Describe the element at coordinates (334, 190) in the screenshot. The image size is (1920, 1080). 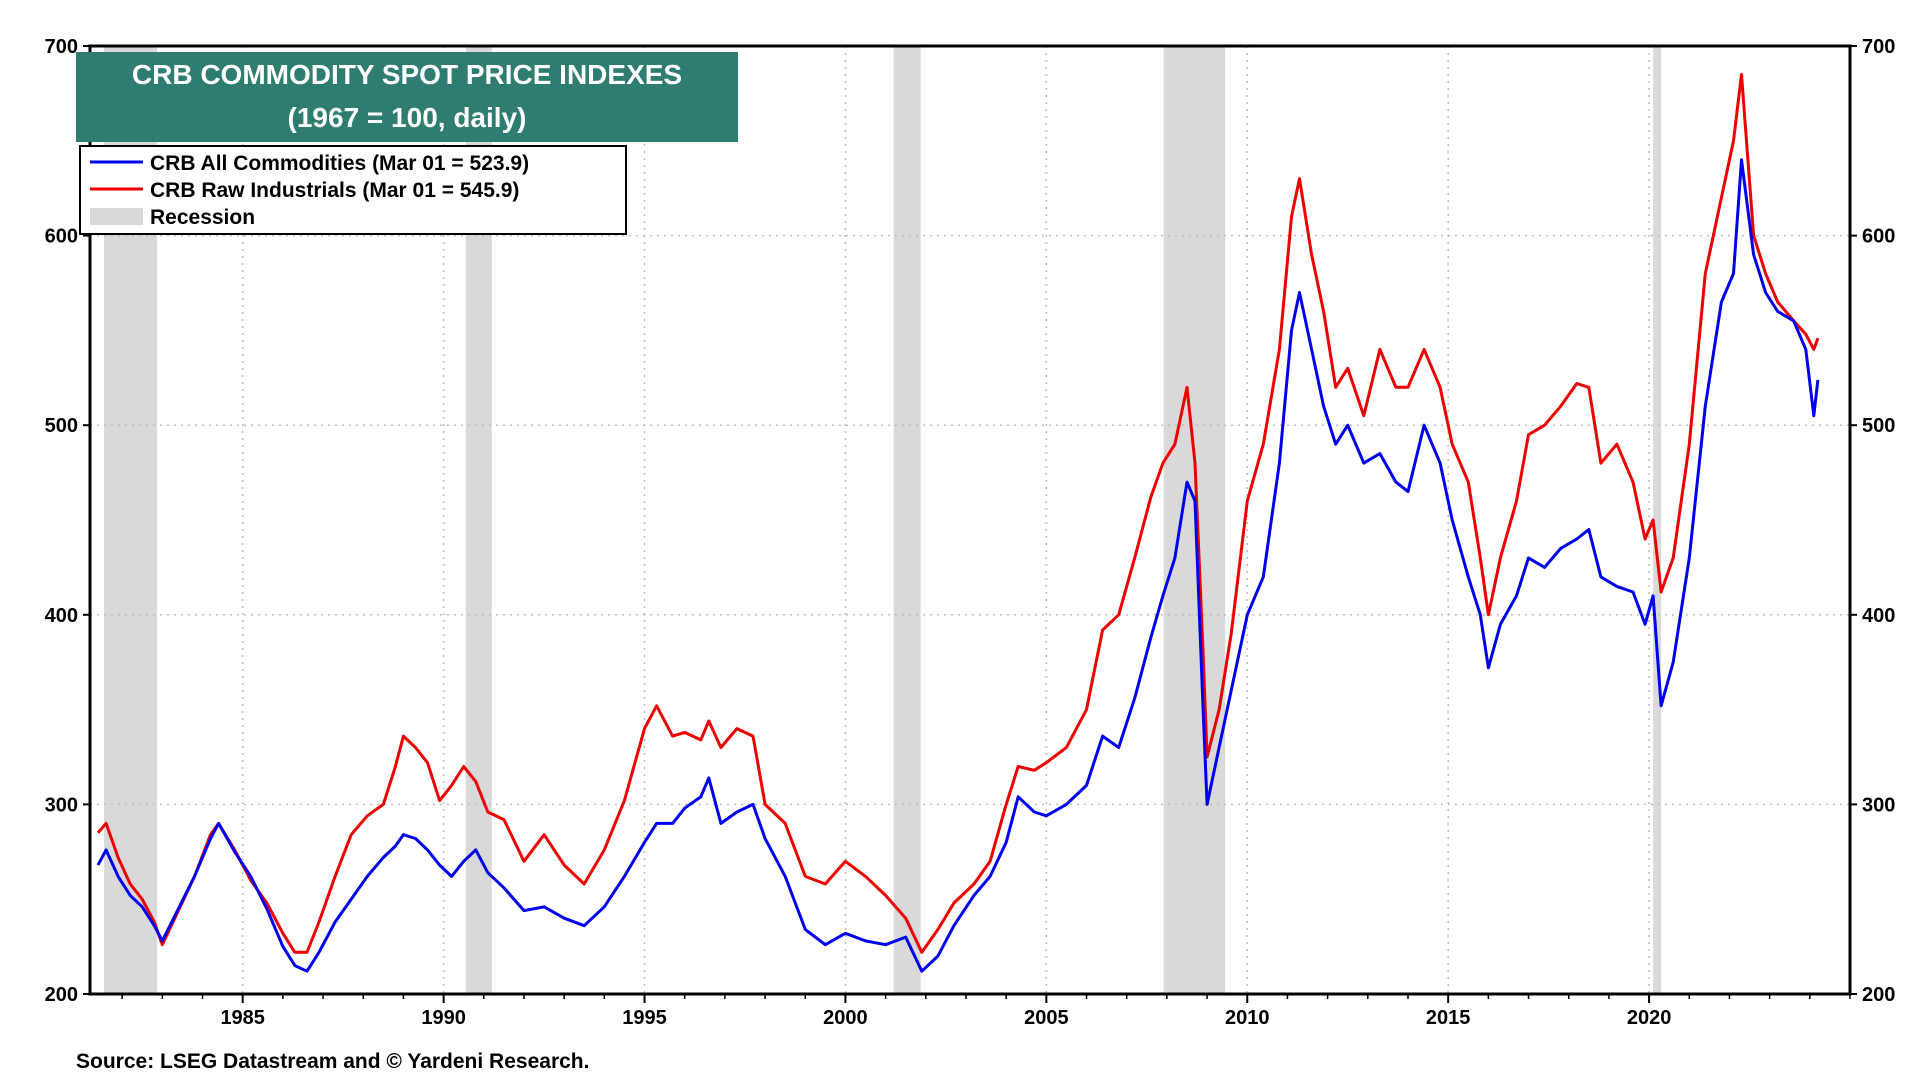
I see `legend-label-raw-industrials: CRB Raw Industrials (Mar 01 = 545.9)` at that location.